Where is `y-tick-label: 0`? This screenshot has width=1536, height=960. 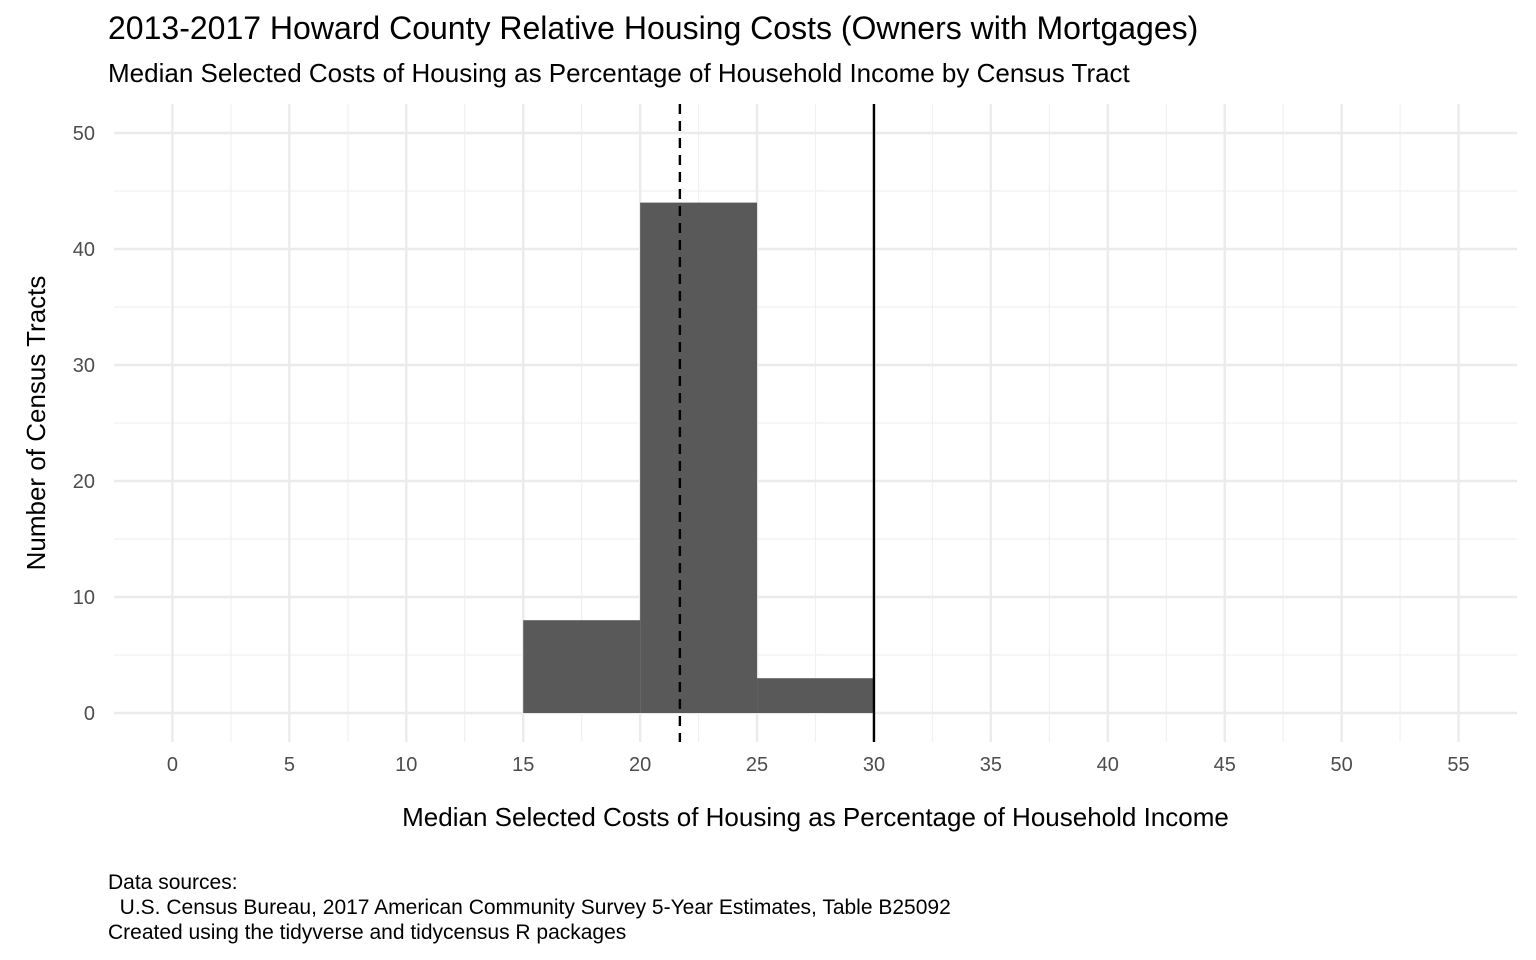 y-tick-label: 0 is located at coordinates (89, 714).